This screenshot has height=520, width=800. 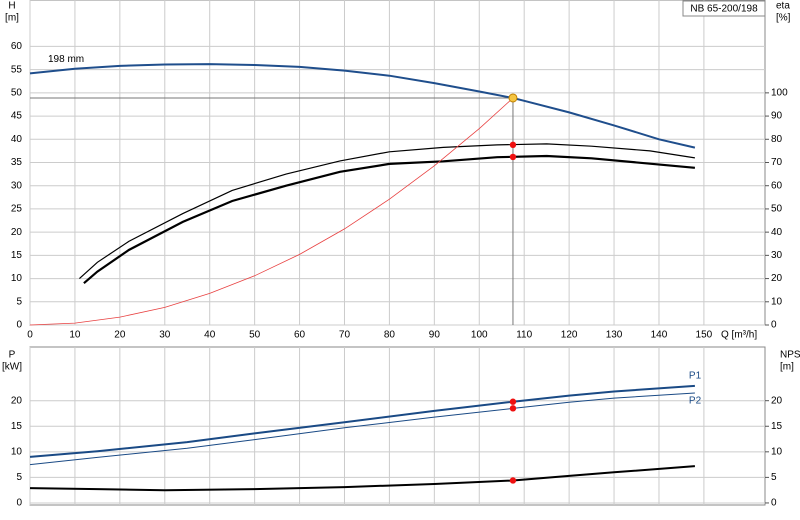 I want to click on x-tick-label: 50, so click(x=255, y=335).